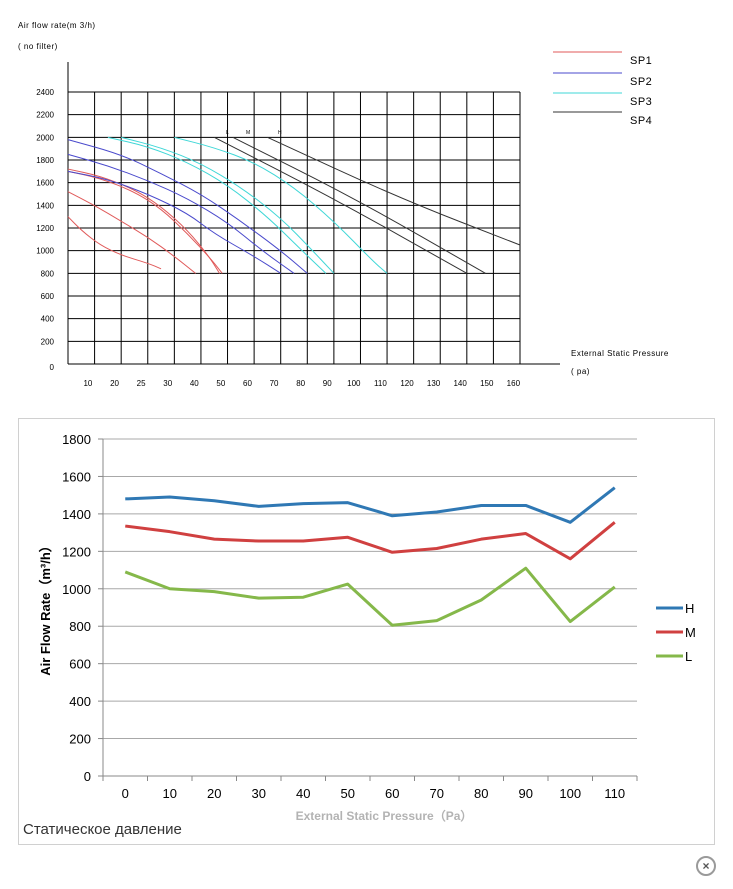  Describe the element at coordinates (102, 829) in the screenshot. I see `chart-caption: Статическое давление` at that location.